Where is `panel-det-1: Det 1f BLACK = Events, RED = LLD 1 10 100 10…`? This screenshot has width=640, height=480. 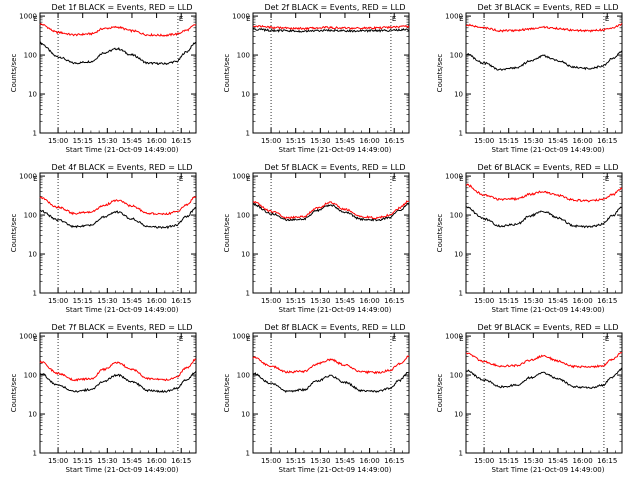
panel-det-1: Det 1f BLACK = Events, RED = LLD 1 10 100 10… is located at coordinates (103, 78).